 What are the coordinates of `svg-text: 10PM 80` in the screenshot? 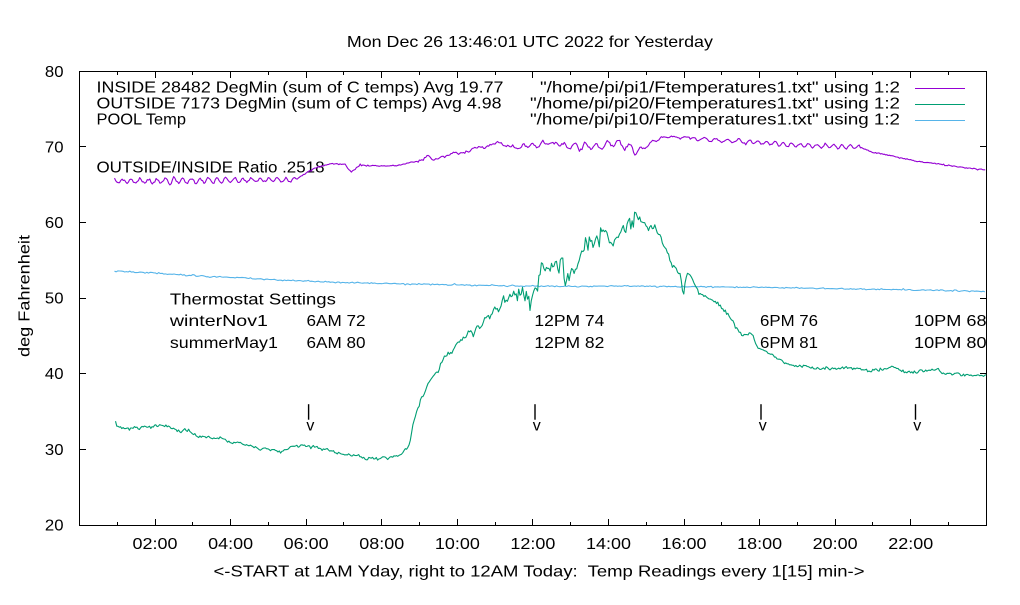 It's located at (950, 343).